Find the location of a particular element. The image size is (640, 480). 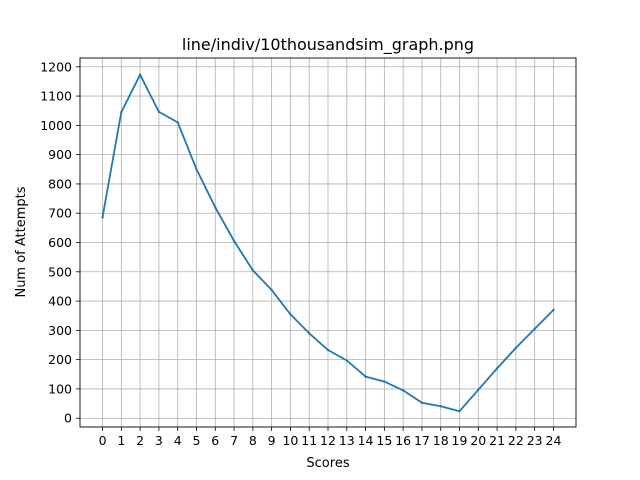

y-axis-label: Num of Attempts is located at coordinates (21, 241).